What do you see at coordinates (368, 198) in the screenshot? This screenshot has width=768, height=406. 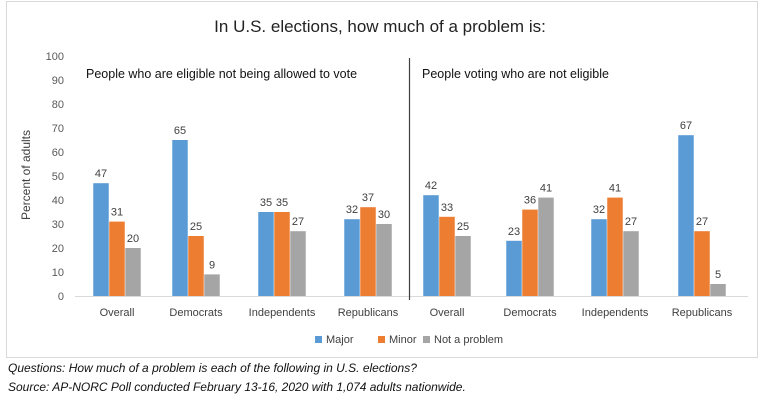 I see `data-label: 37` at bounding box center [368, 198].